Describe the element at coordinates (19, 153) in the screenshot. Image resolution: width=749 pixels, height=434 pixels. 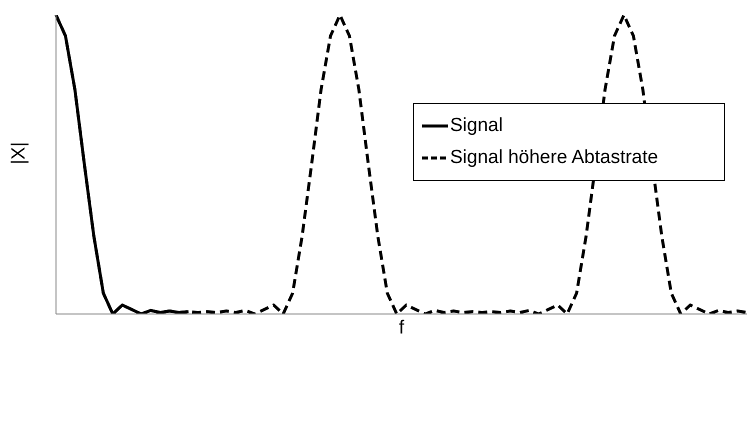
I see `y-axis-title: |X|` at that location.